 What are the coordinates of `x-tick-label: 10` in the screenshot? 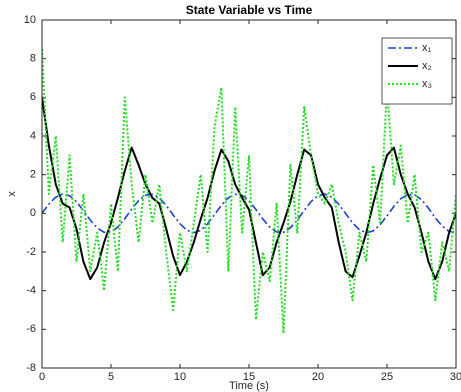 It's located at (180, 377).